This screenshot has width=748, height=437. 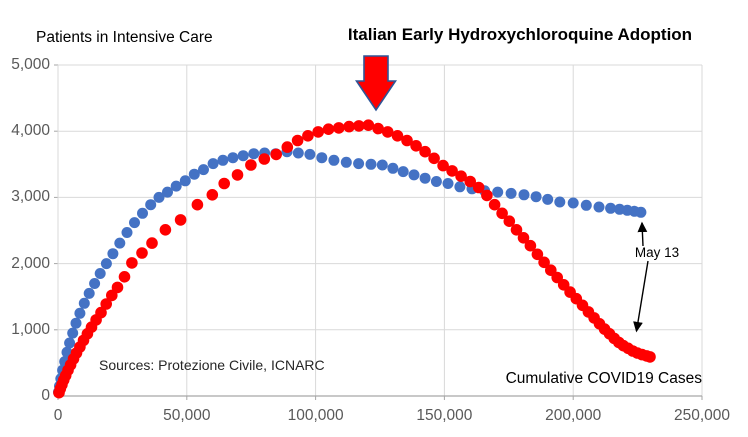 What do you see at coordinates (30, 197) in the screenshot?
I see `y-tick-label: 3,000` at bounding box center [30, 197].